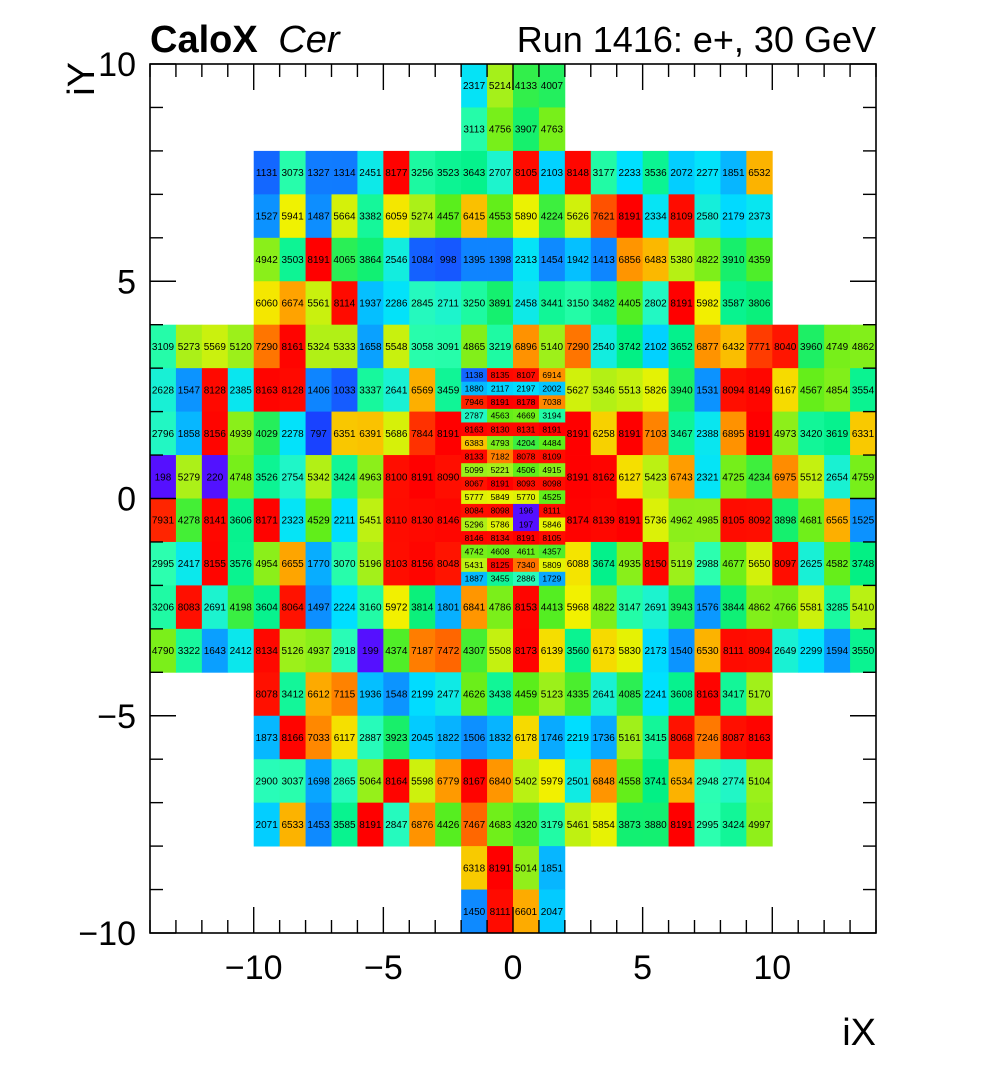  I want to click on cell-value-label: 3943, so click(681, 608).